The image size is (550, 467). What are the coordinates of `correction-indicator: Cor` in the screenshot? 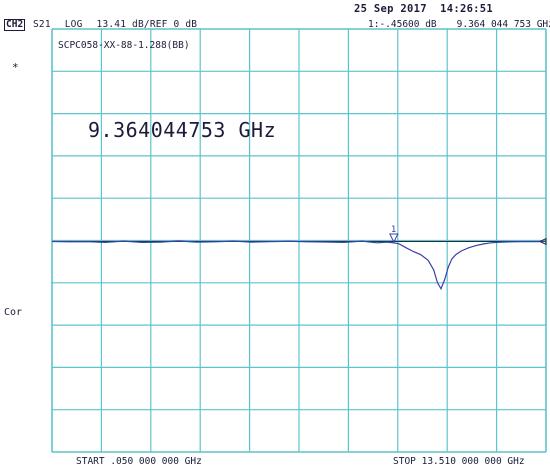 It's located at (13, 312).